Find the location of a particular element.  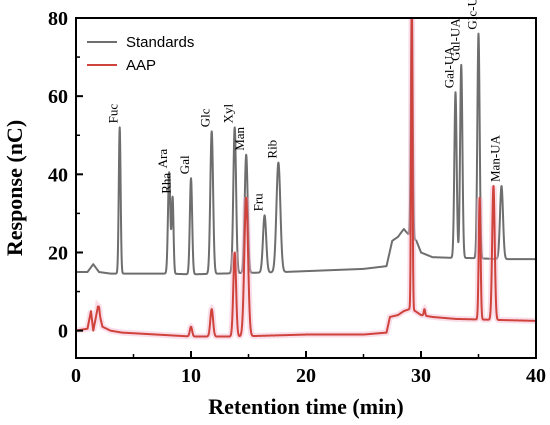

peak-label-gul-ua: Gul-UA is located at coordinates (454, 39).